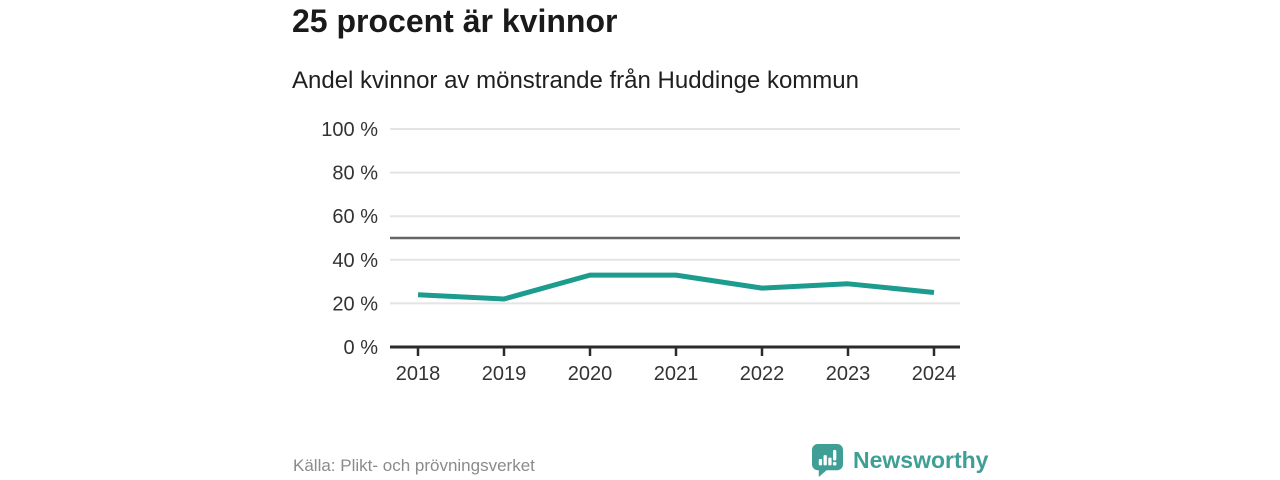 This screenshot has width=1280, height=480. I want to click on brand-name: Newsworthy, so click(921, 460).